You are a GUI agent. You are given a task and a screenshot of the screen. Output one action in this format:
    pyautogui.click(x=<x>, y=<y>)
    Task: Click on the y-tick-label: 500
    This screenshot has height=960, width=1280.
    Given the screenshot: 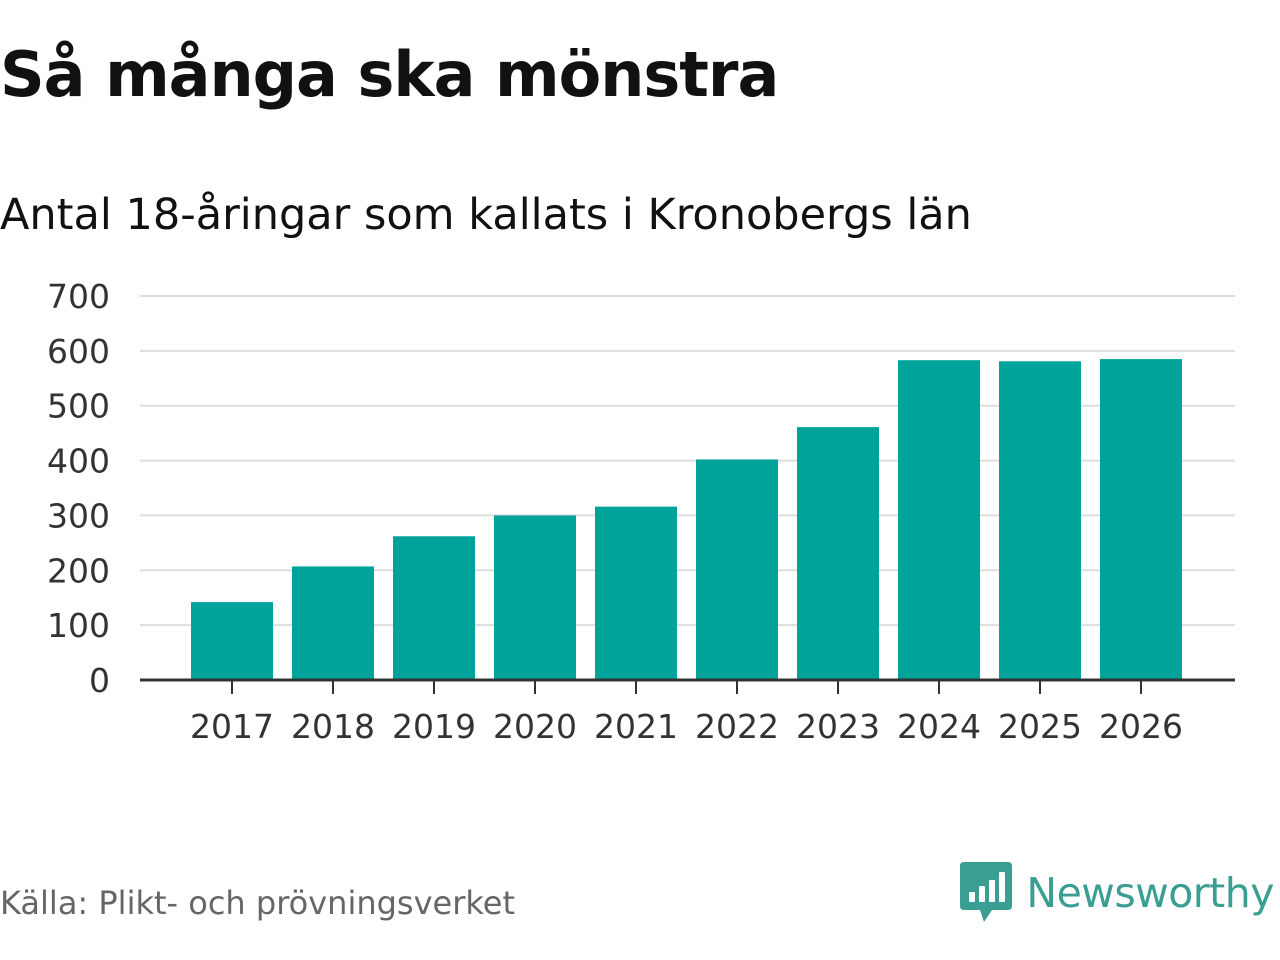 What is the action you would take?
    pyautogui.click(x=78, y=406)
    